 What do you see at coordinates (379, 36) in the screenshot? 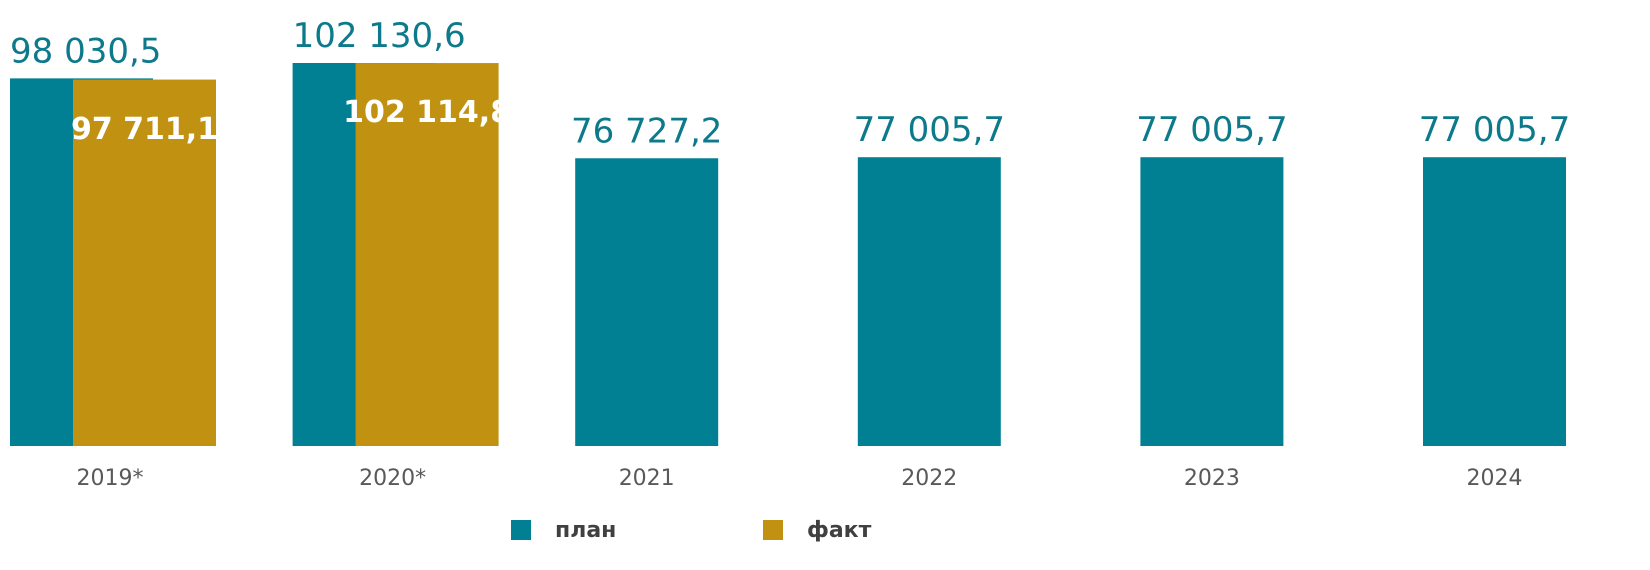
I see `label-plan-2020: 102 130,6` at bounding box center [379, 36].